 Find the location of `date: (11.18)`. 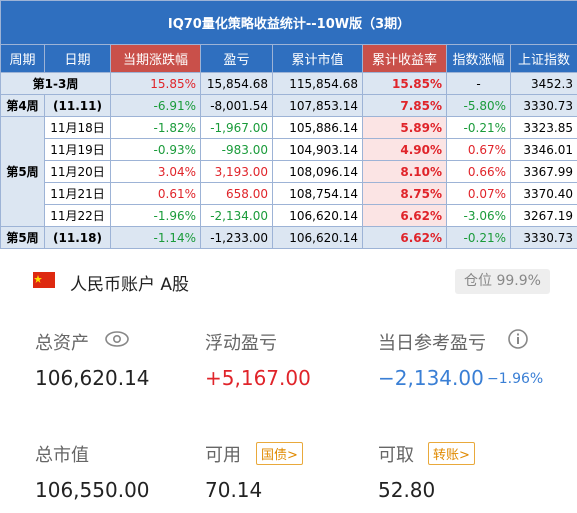

date: (11.18) is located at coordinates (77, 237).